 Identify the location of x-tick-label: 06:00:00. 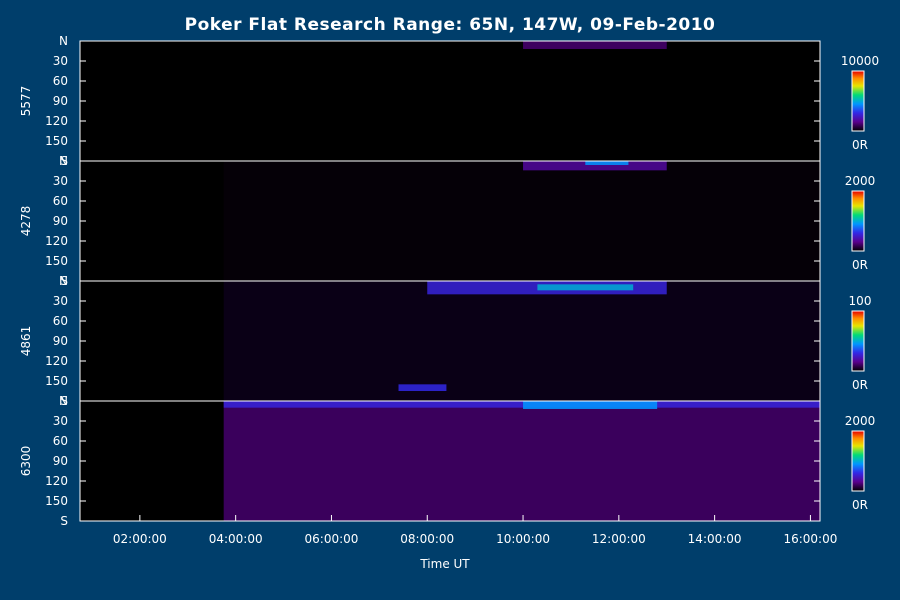
(332, 539).